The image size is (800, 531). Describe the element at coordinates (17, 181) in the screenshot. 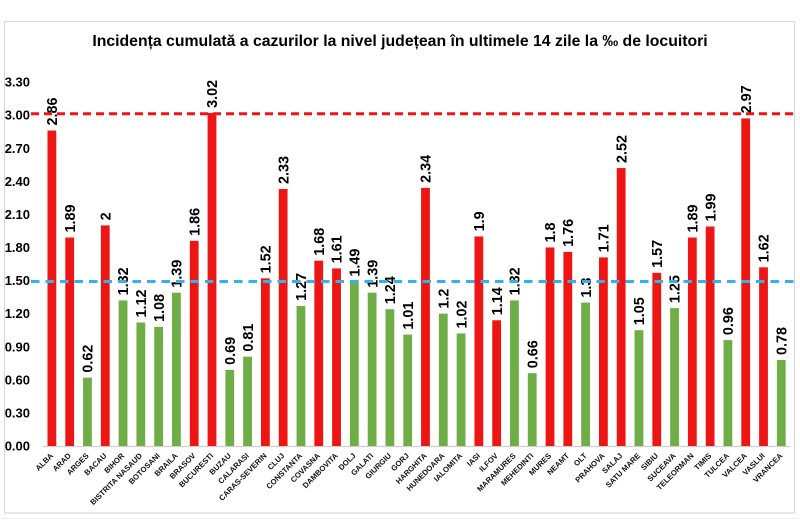

I see `svg-text: 2.40` at that location.